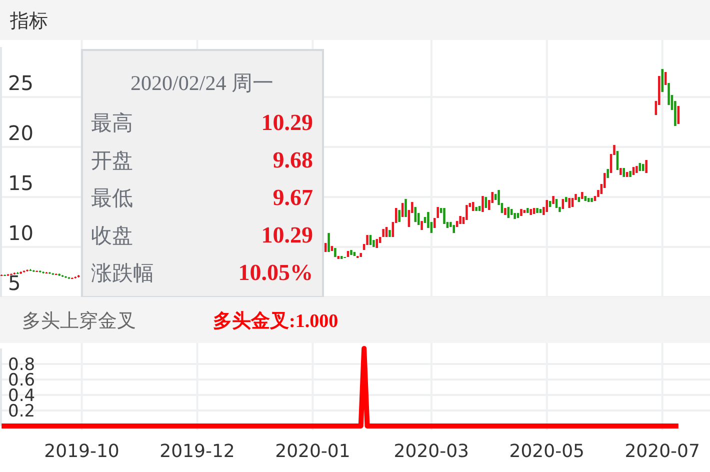 This screenshot has height=472, width=710. Describe the element at coordinates (21, 133) in the screenshot. I see `y-tick-label: 20` at that location.